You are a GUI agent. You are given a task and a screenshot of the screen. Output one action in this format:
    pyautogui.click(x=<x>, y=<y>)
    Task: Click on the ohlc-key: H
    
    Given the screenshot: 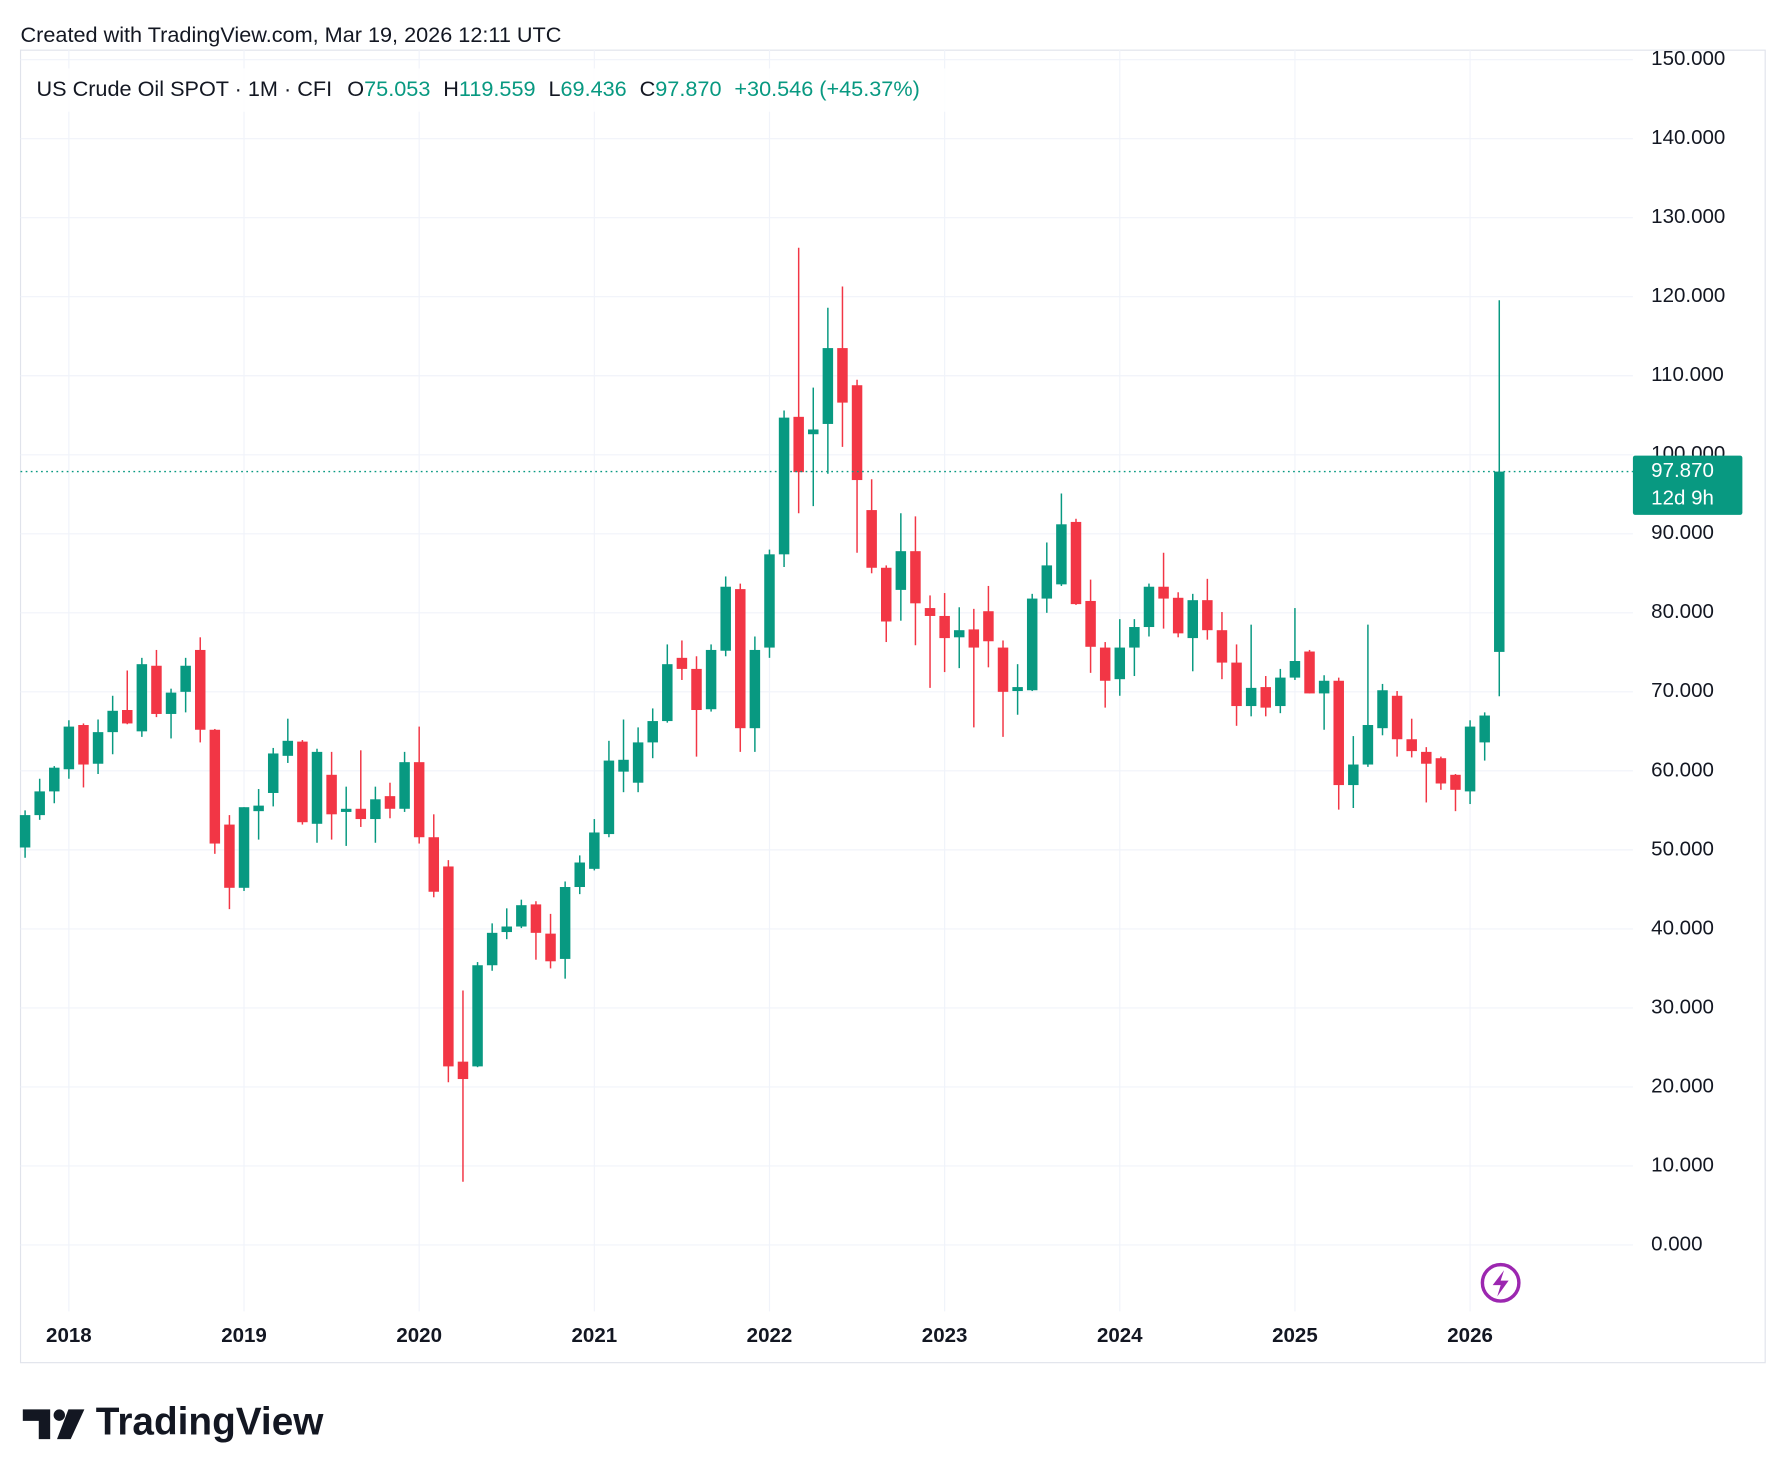 What is the action you would take?
    pyautogui.click(x=451, y=88)
    